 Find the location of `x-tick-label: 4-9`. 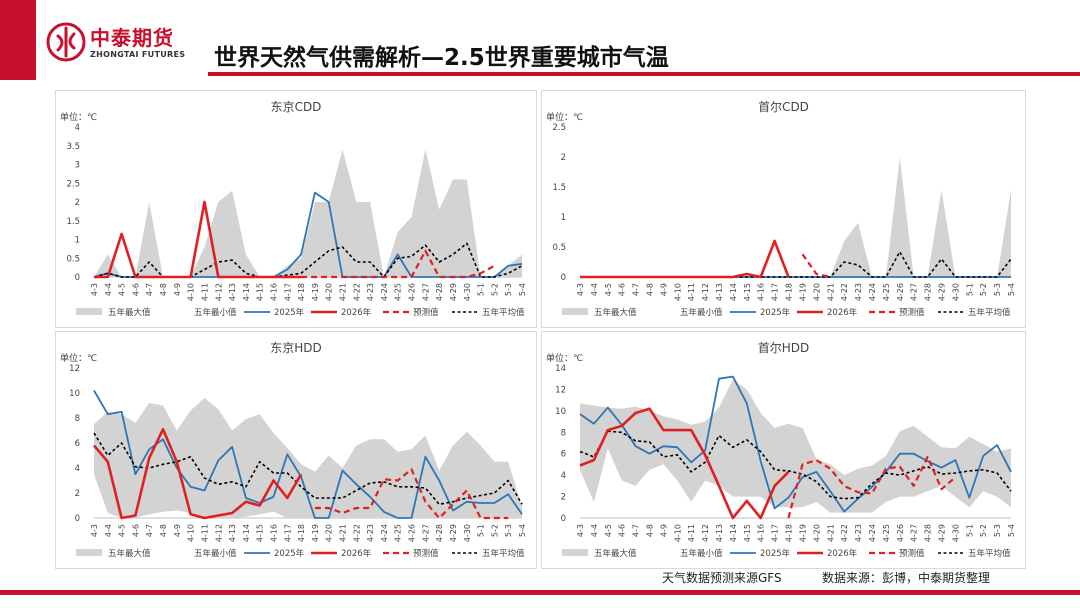

x-tick-label: 4-9 is located at coordinates (177, 289).